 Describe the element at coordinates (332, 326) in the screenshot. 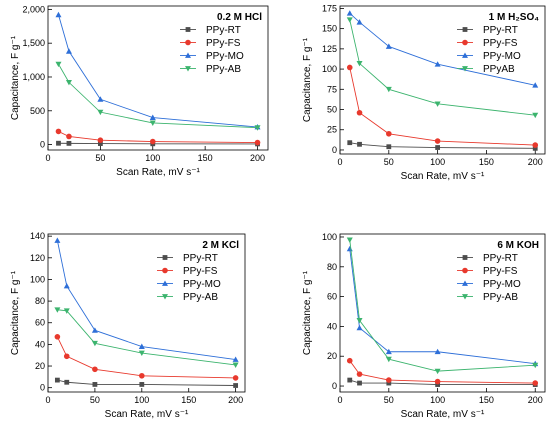

I see `y-tick-label: 40` at that location.